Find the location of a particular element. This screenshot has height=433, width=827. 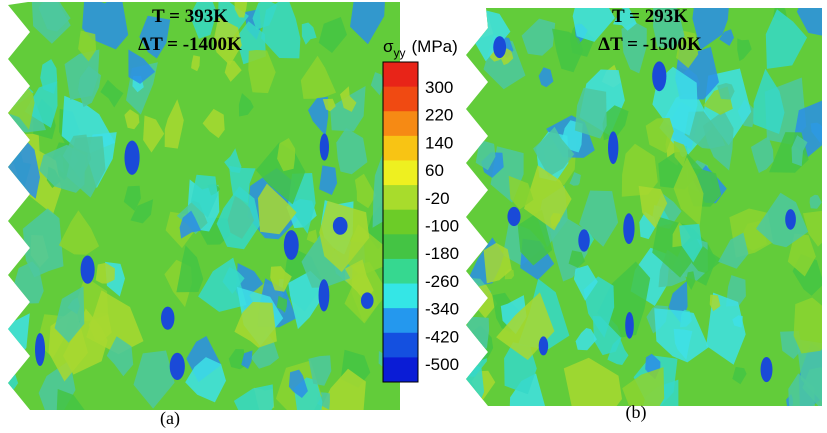

colorbar-label: -420 is located at coordinates (442, 336).